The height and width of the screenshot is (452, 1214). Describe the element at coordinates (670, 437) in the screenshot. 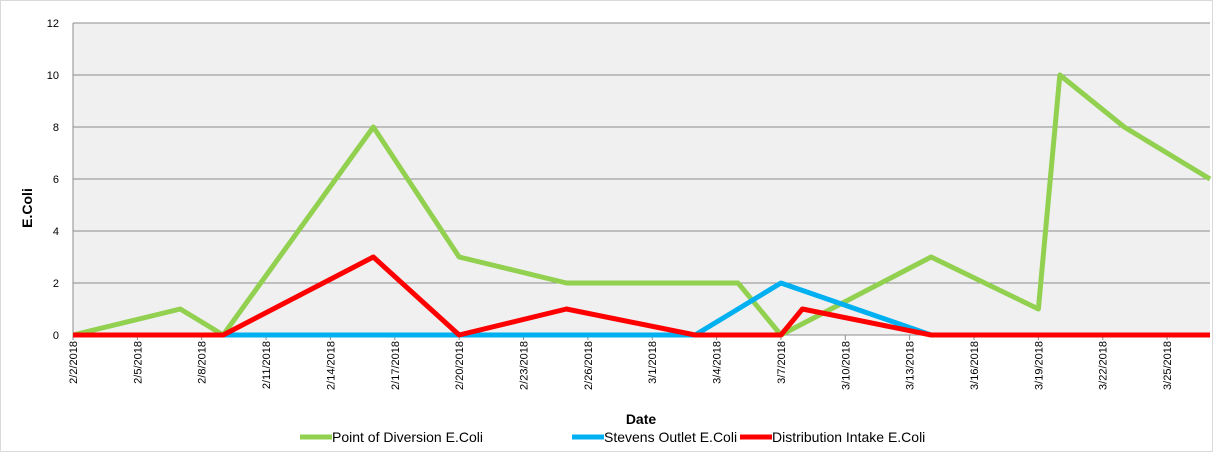

I see `legend-label: Stevens Outlet E.Coli` at that location.